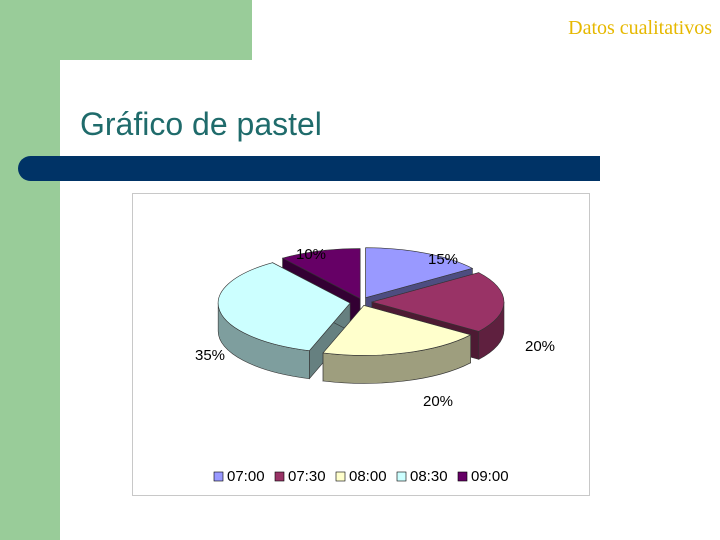 Image resolution: width=720 pixels, height=540 pixels. Describe the element at coordinates (640, 28) in the screenshot. I see `slide-header: Datos cualitativos` at that location.